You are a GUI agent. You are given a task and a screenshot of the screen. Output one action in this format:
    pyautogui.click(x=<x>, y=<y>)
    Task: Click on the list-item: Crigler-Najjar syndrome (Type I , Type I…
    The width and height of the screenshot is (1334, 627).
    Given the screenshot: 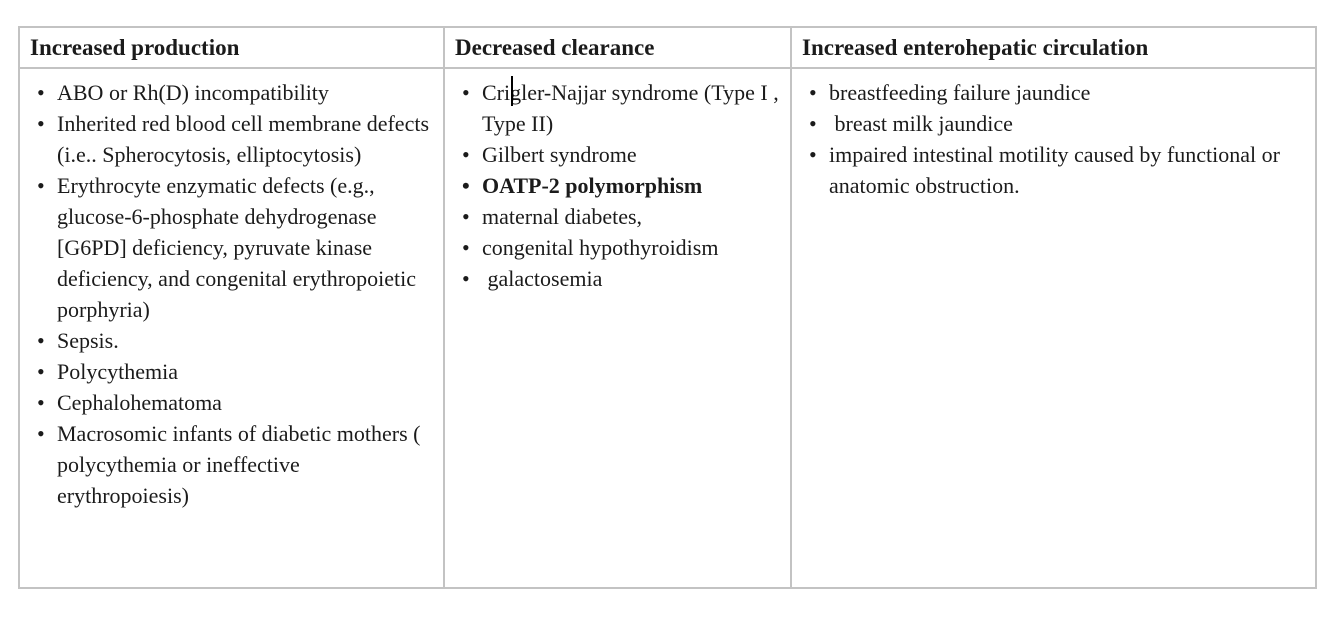 What is the action you would take?
    pyautogui.click(x=618, y=108)
    